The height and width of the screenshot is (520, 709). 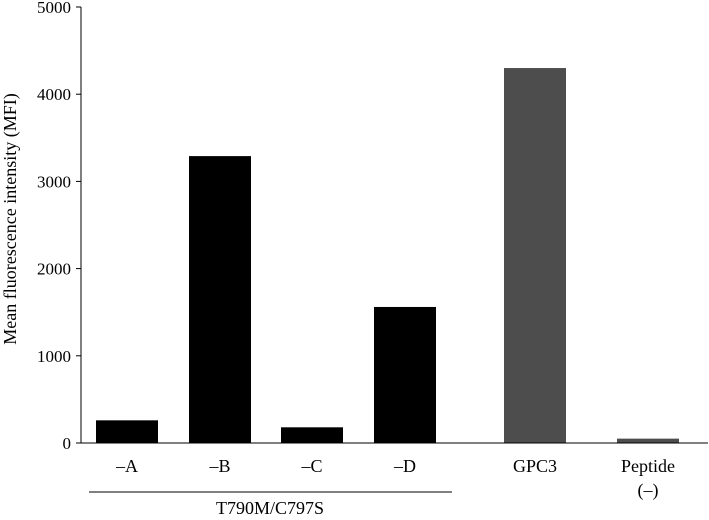 I want to click on x-tick-label: GPC3, so click(x=535, y=466).